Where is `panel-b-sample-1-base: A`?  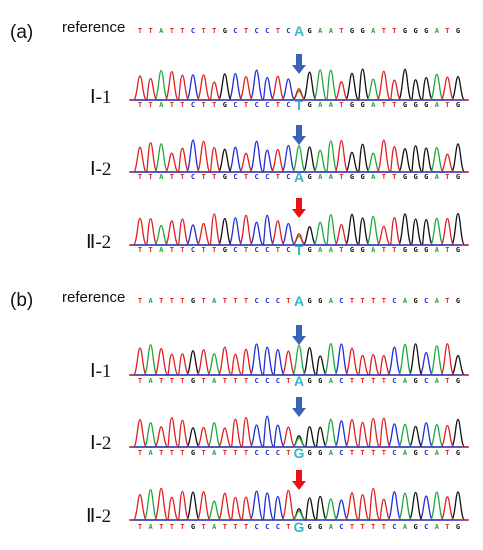 panel-b-sample-1-base: A is located at coordinates (331, 381).